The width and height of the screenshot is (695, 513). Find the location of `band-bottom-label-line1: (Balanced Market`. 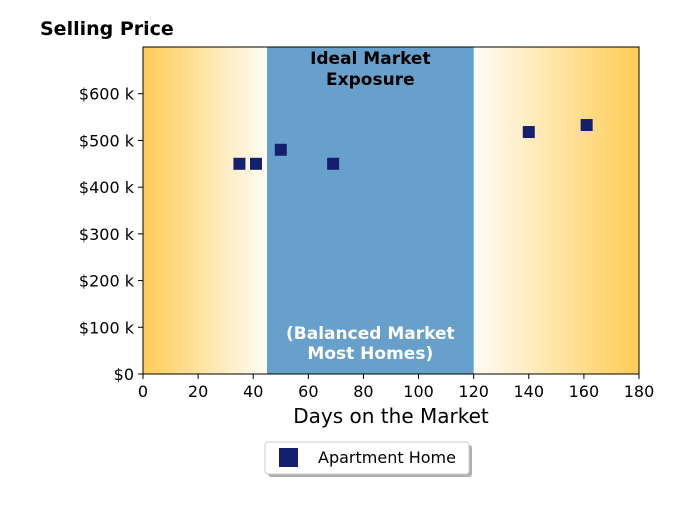

band-bottom-label-line1: (Balanced Market is located at coordinates (370, 334).